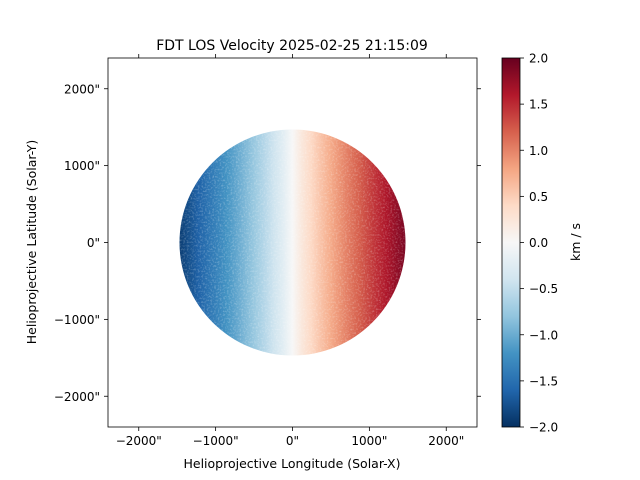 Image resolution: width=640 pixels, height=480 pixels. What do you see at coordinates (292, 441) in the screenshot?
I see `x-tick-label: 0"` at bounding box center [292, 441].